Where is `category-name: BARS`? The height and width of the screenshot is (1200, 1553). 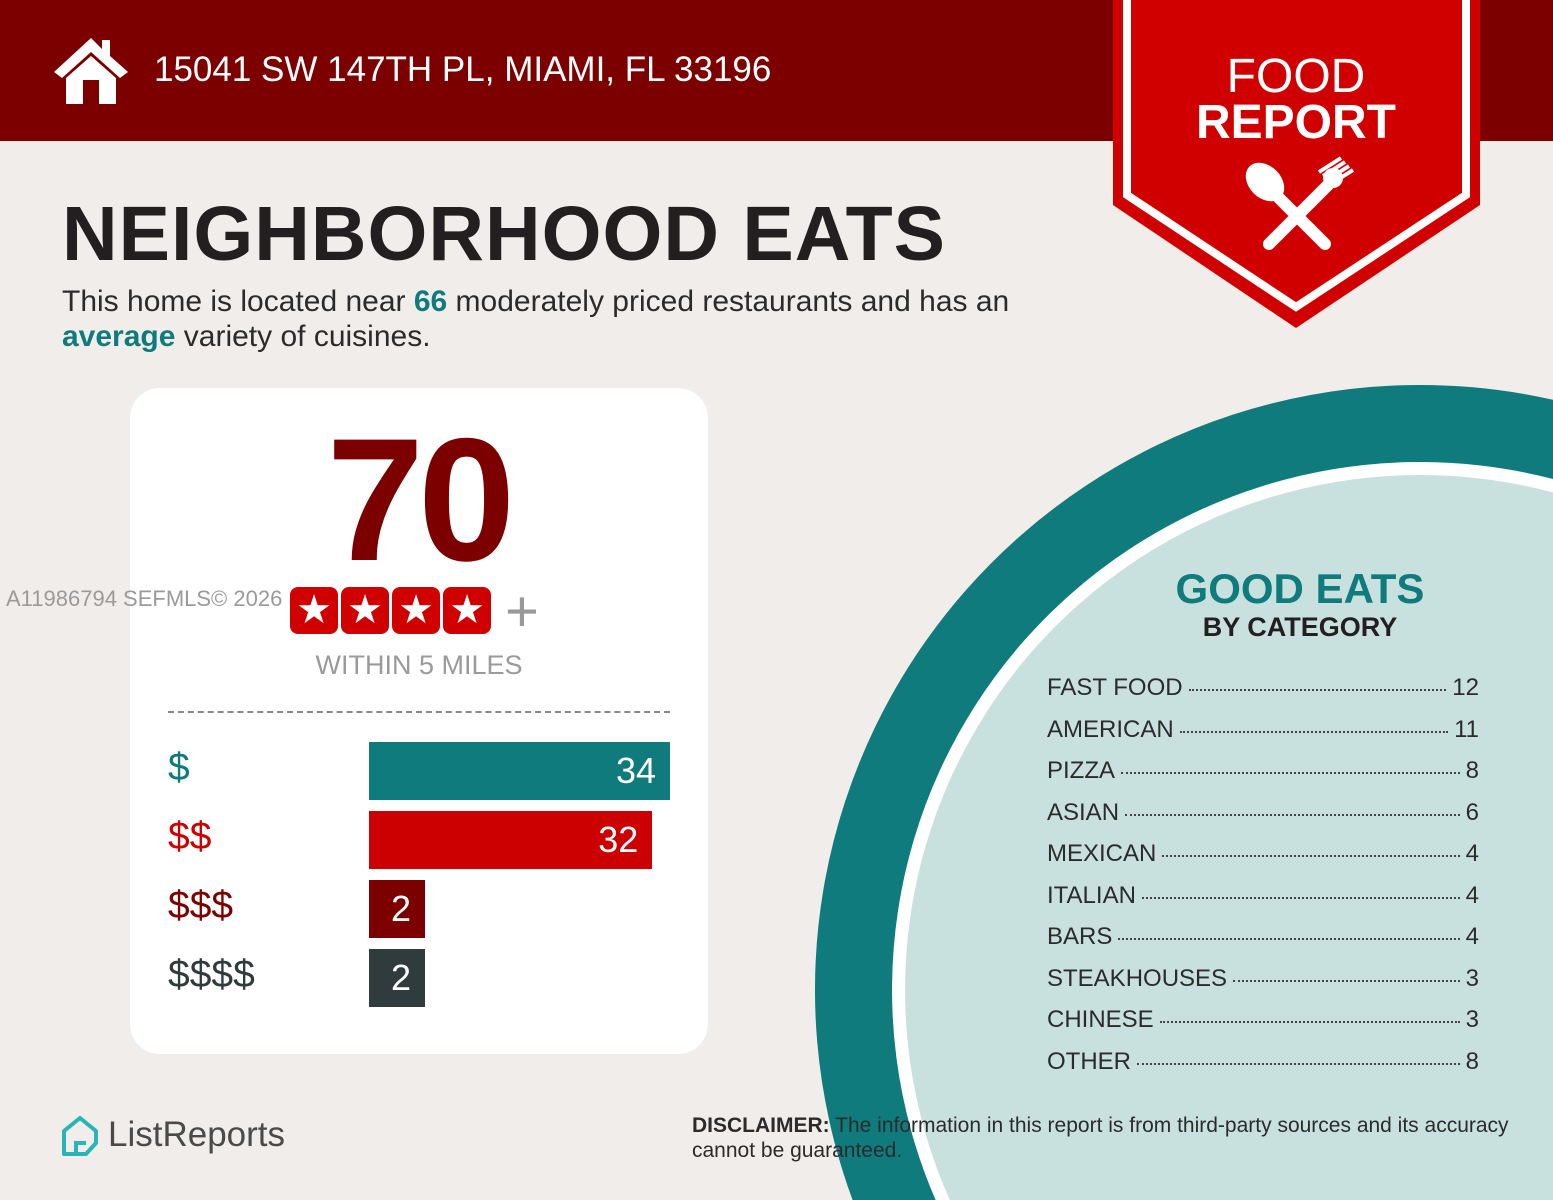 category-name: BARS is located at coordinates (1080, 936).